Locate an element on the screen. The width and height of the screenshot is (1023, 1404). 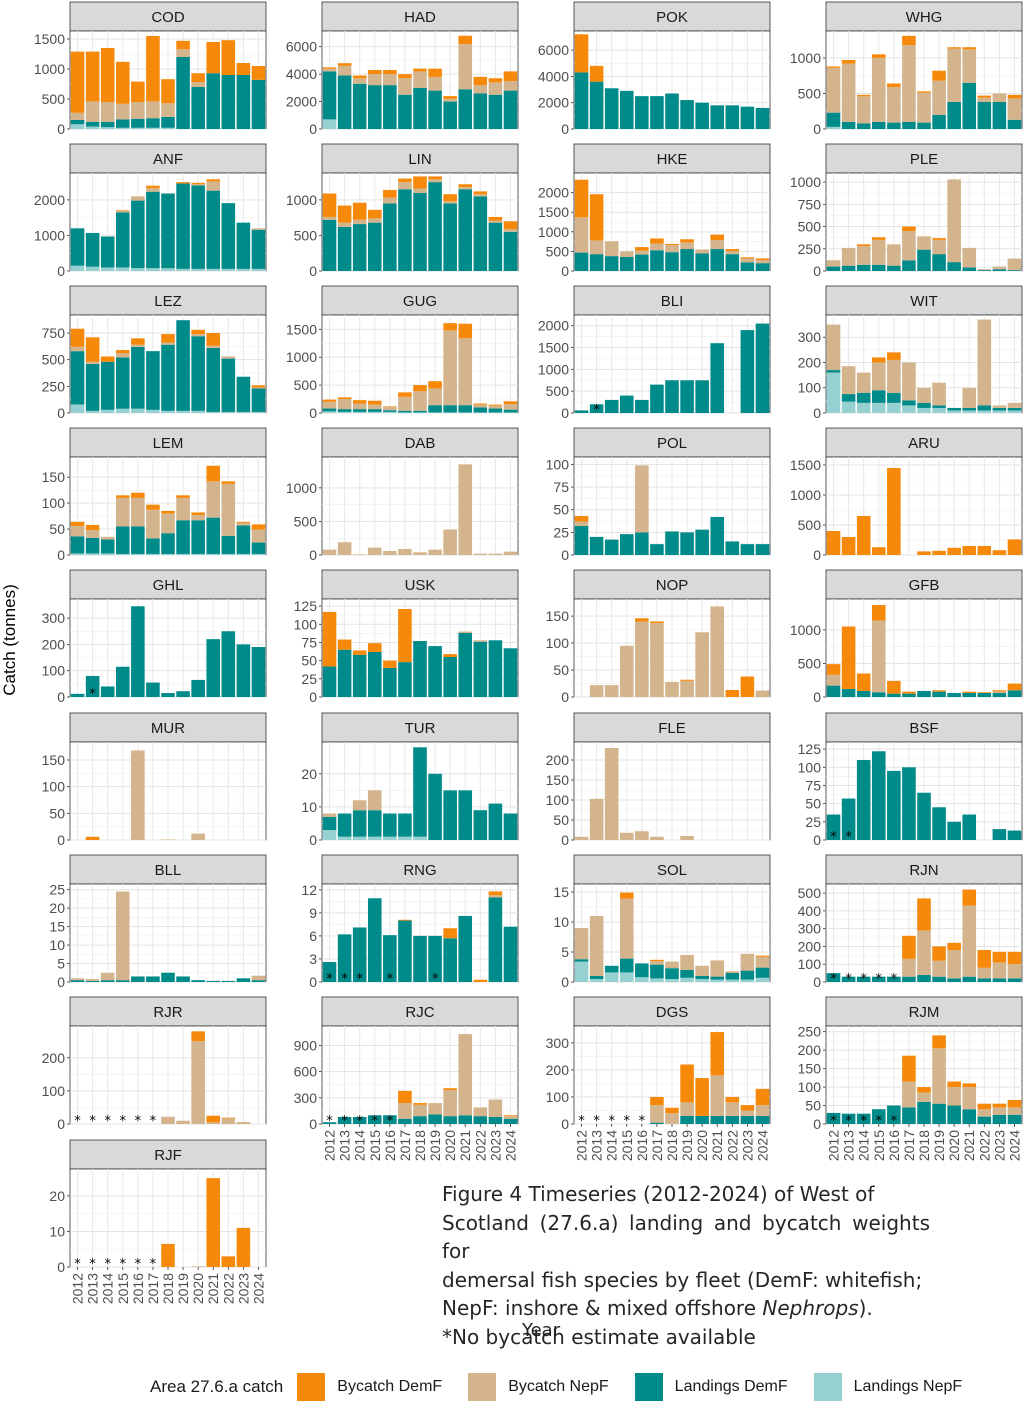
bar-lem-2014-bn is located at coordinates (107, 538).